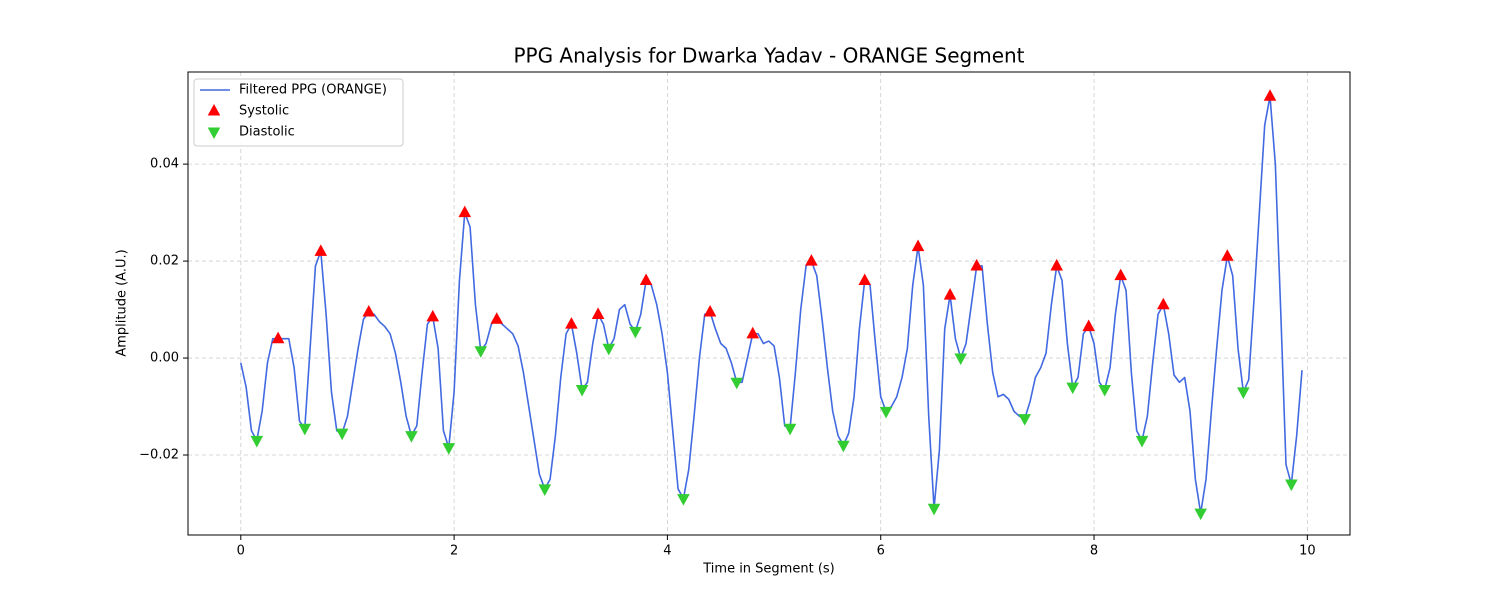 The width and height of the screenshot is (1500, 600). What do you see at coordinates (1094, 551) in the screenshot?
I see `x-tick-label: 8` at bounding box center [1094, 551].